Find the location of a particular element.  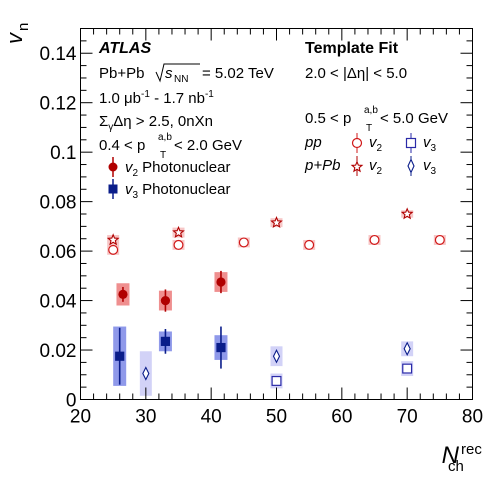

y-tick-label: 0.1 is located at coordinates (63, 153).